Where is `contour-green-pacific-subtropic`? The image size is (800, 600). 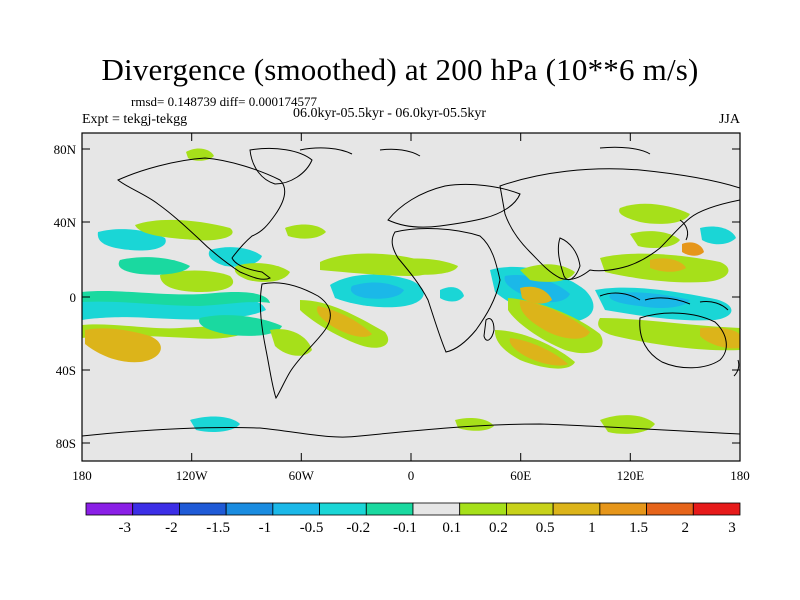
contour-green-pacific-subtropic is located at coordinates (655, 239).